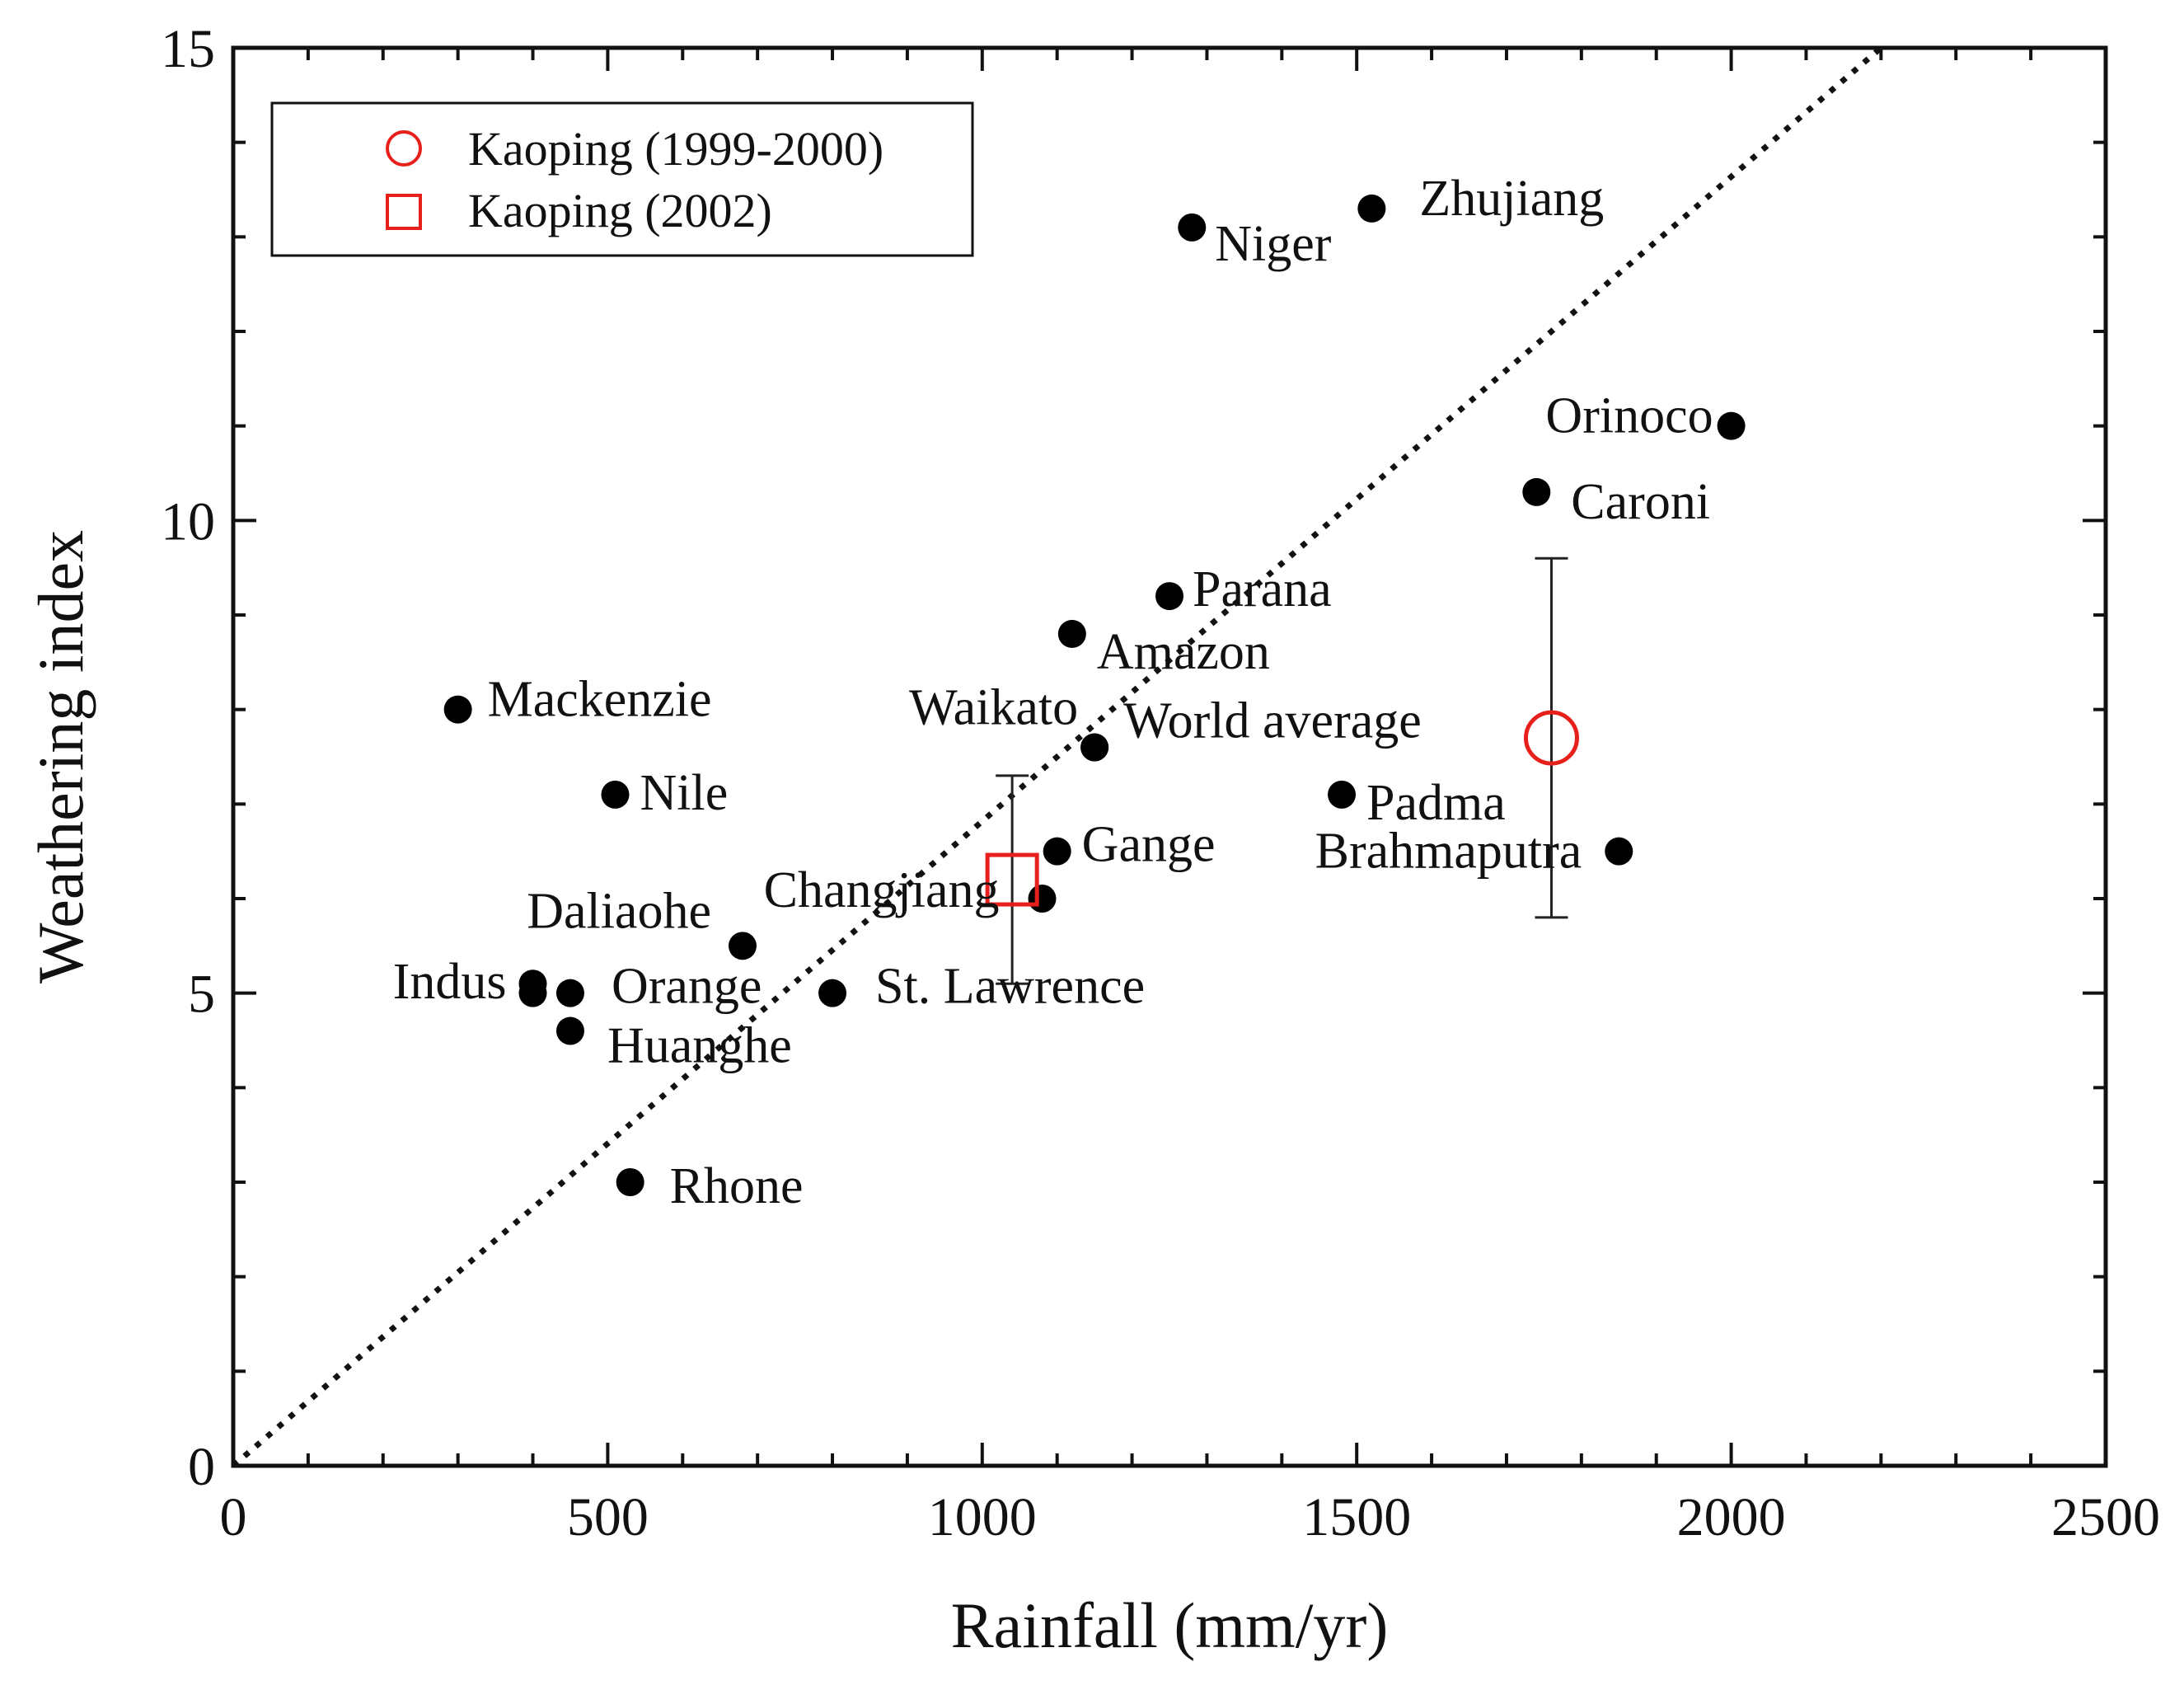 Image resolution: width=2184 pixels, height=1690 pixels. What do you see at coordinates (1640, 502) in the screenshot?
I see `point-label: Caroni` at bounding box center [1640, 502].